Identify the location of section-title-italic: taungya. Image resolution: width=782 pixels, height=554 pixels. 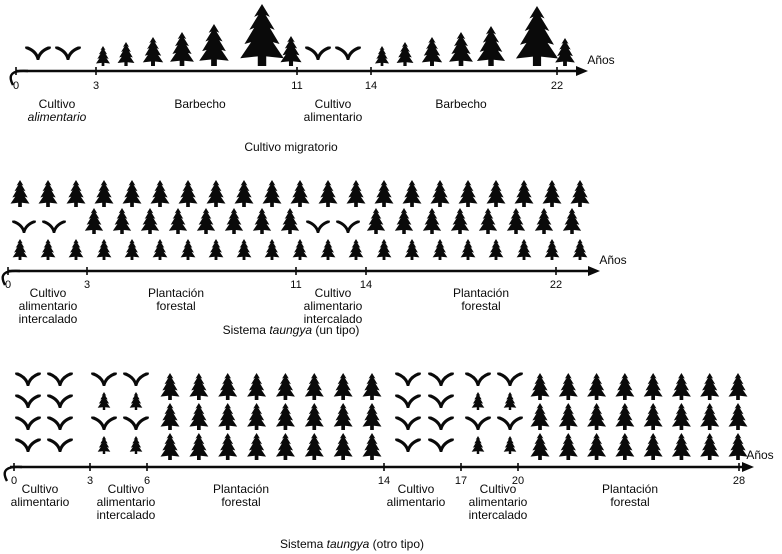
(290, 330).